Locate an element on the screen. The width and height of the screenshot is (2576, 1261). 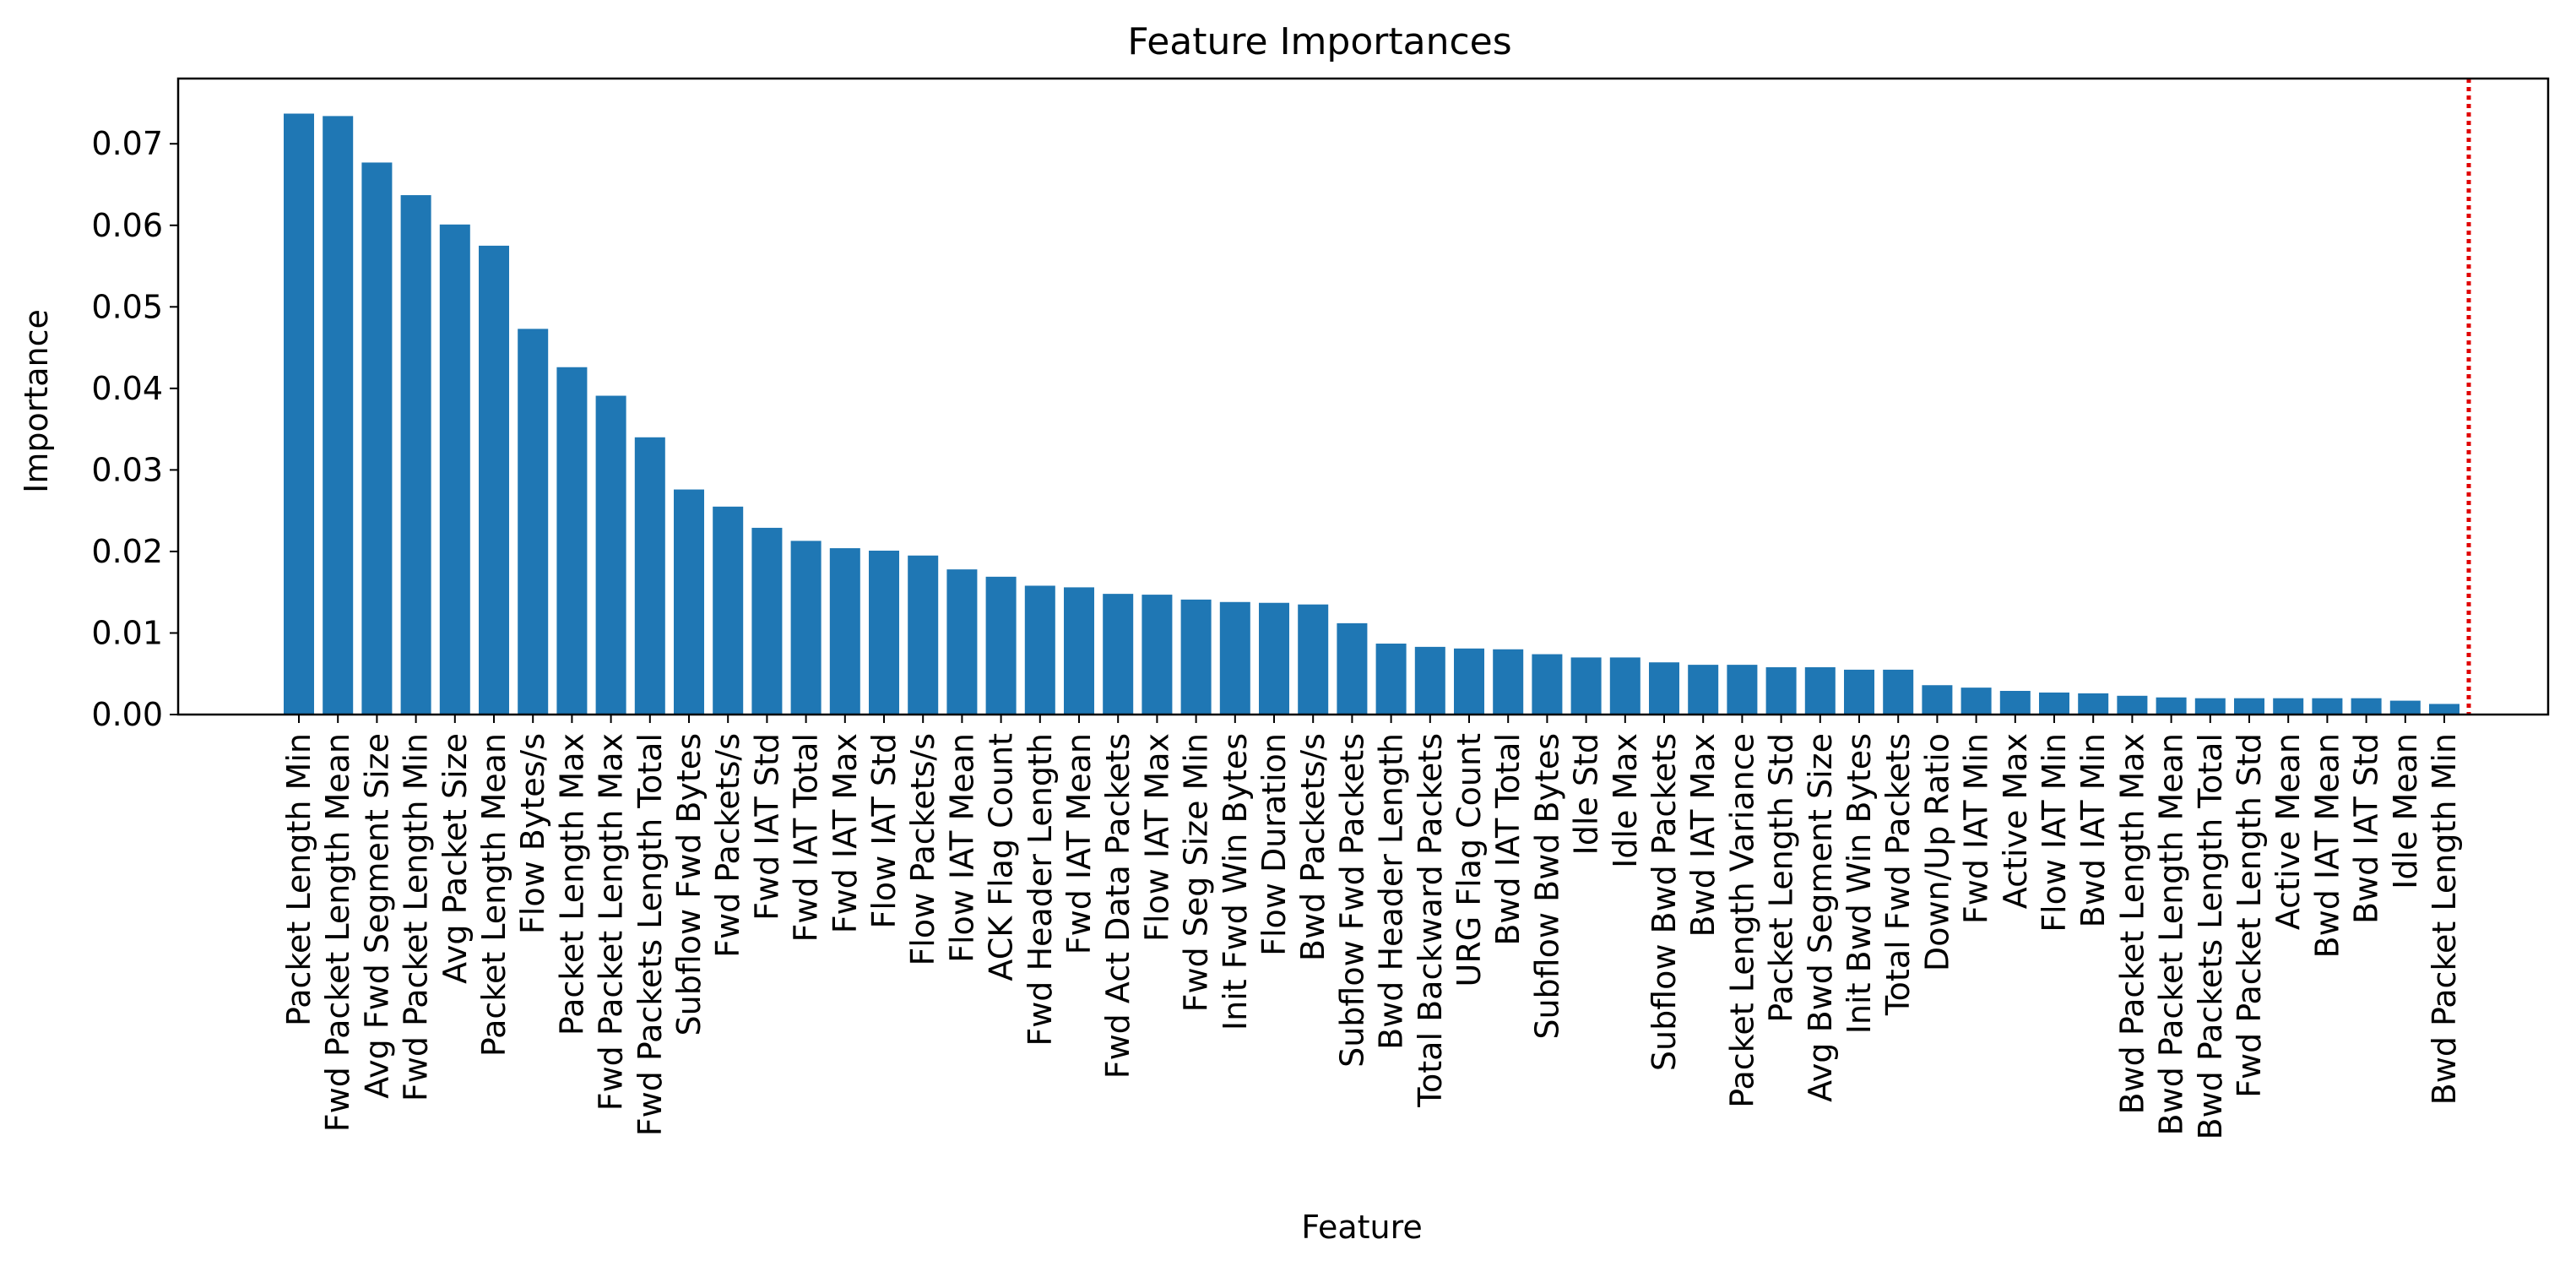
x-tick-label: Subflow Fwd Packets is located at coordinates (1351, 900).